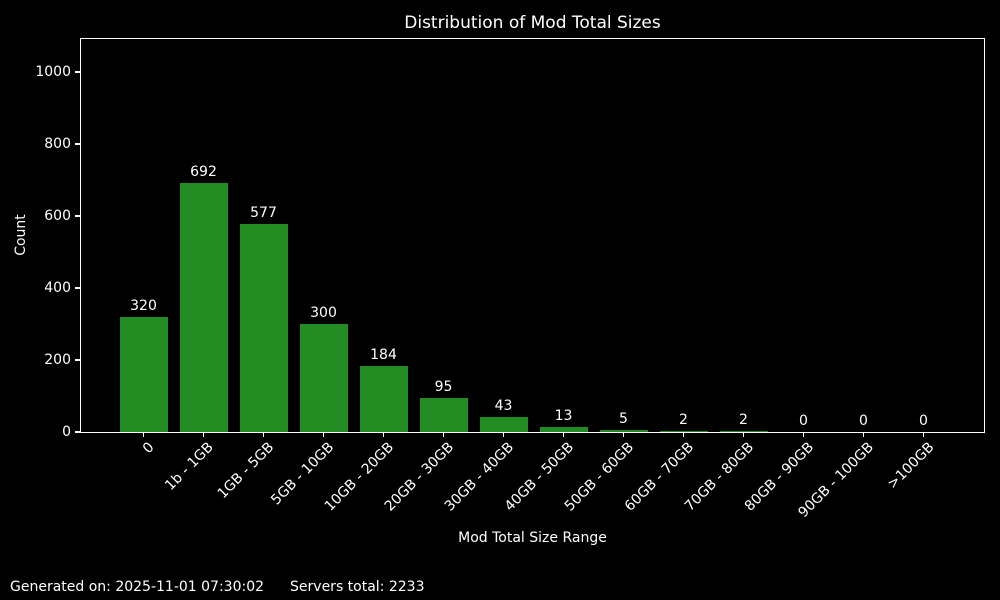 Image resolution: width=1000 pixels, height=600 pixels. What do you see at coordinates (383, 354) in the screenshot?
I see `bar-value-label: 184` at bounding box center [383, 354].